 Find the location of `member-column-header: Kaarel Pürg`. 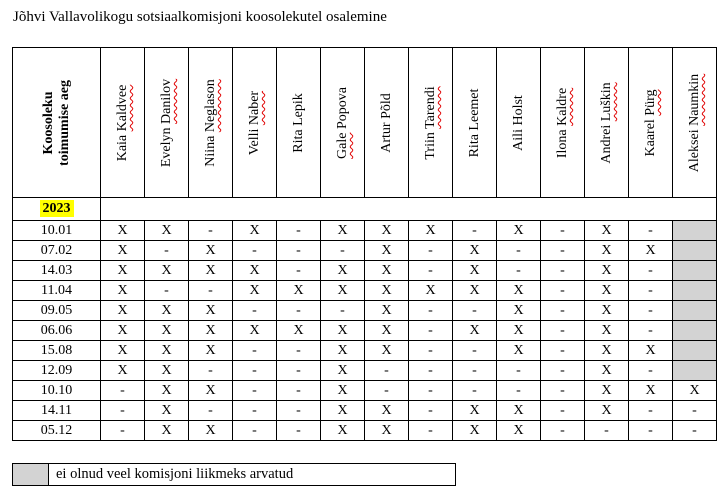

member-column-header: Kaarel Pürg is located at coordinates (650, 122).